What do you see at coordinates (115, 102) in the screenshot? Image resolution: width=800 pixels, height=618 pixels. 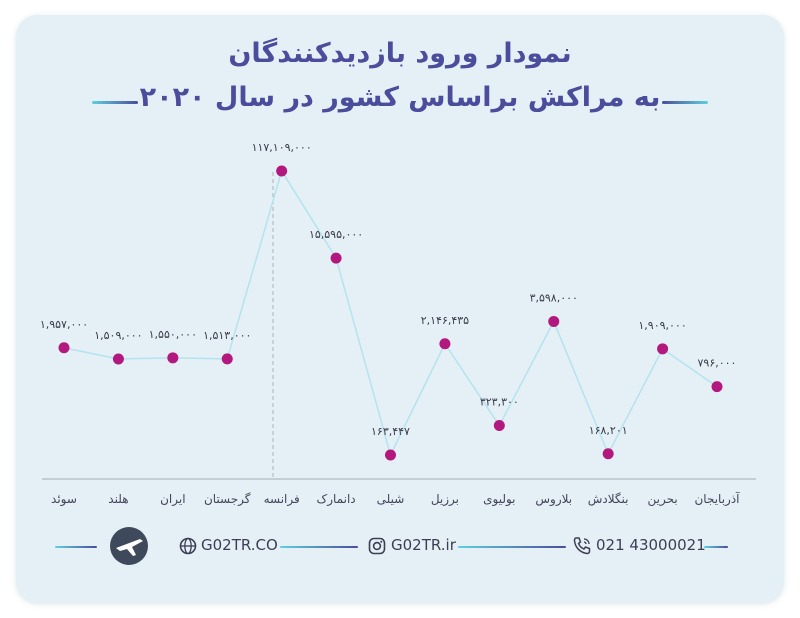 I see `title-decor-left` at bounding box center [115, 102].